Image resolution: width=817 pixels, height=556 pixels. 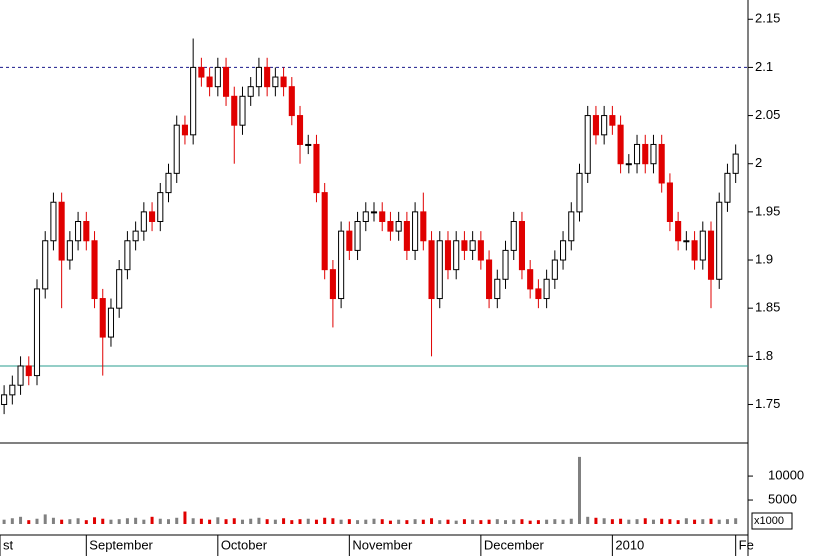 I want to click on x-tick-label: November, so click(x=382, y=544).